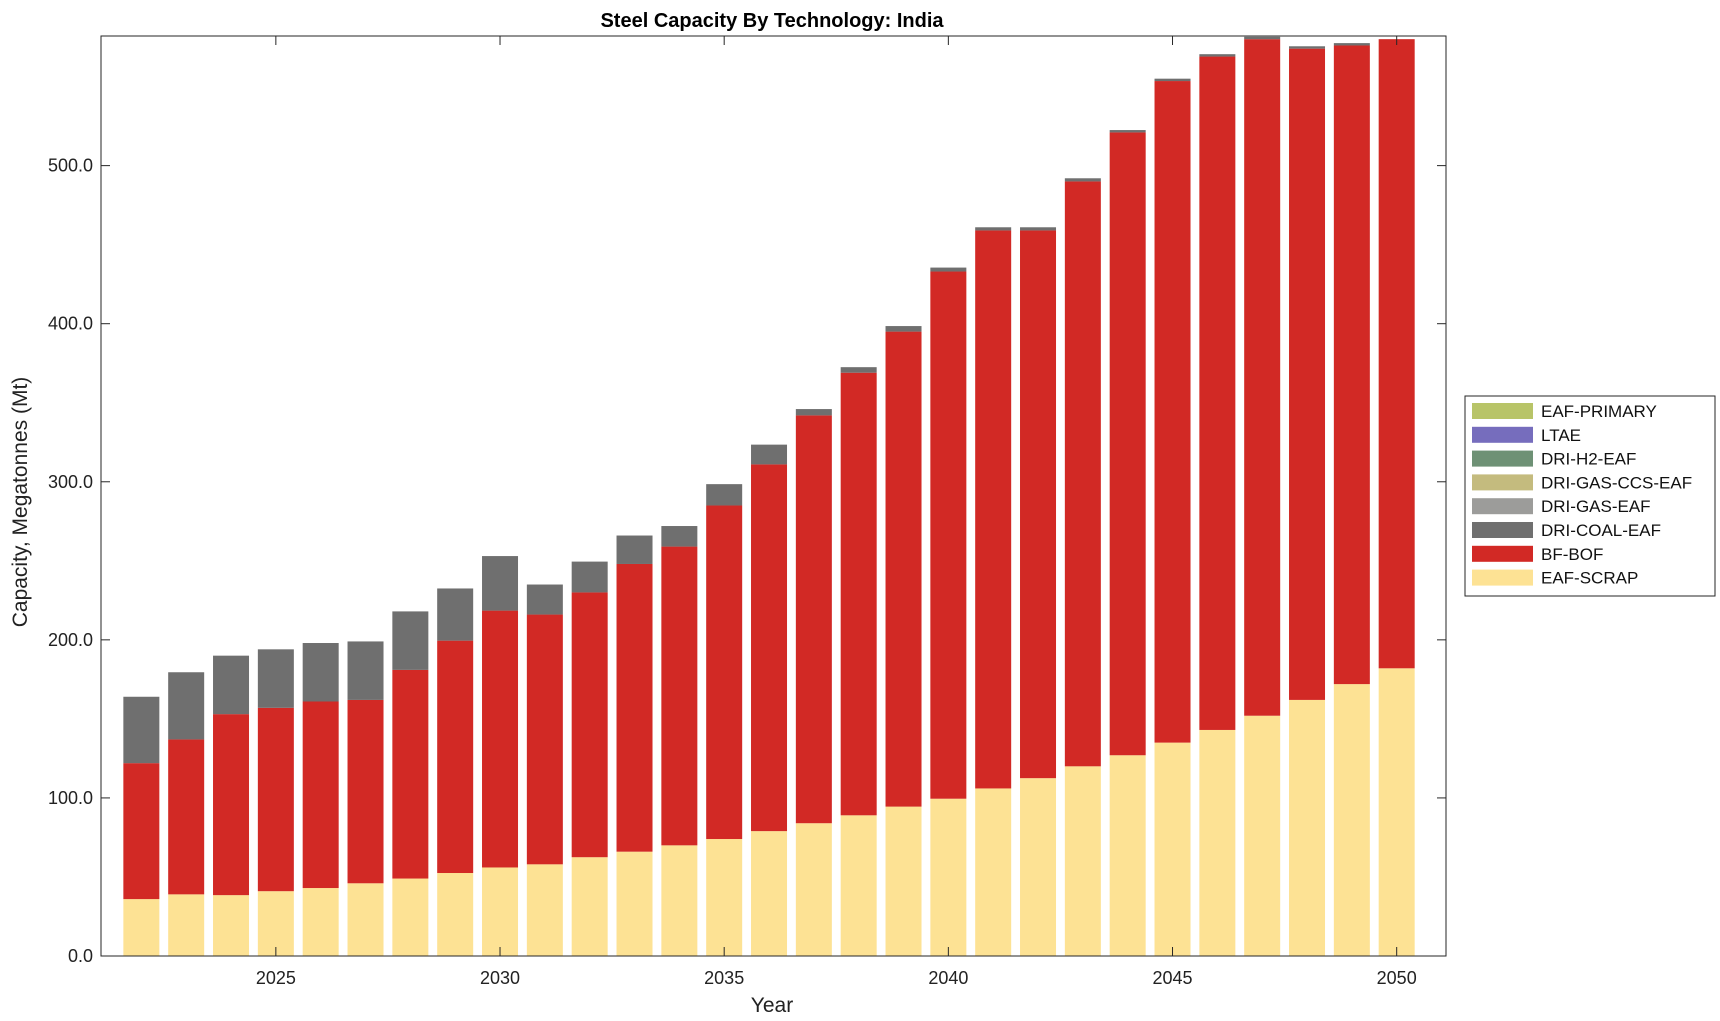 This screenshot has width=1720, height=1021. Describe the element at coordinates (500, 911) in the screenshot. I see `bar-segment-eaf-scrap-2030` at that location.